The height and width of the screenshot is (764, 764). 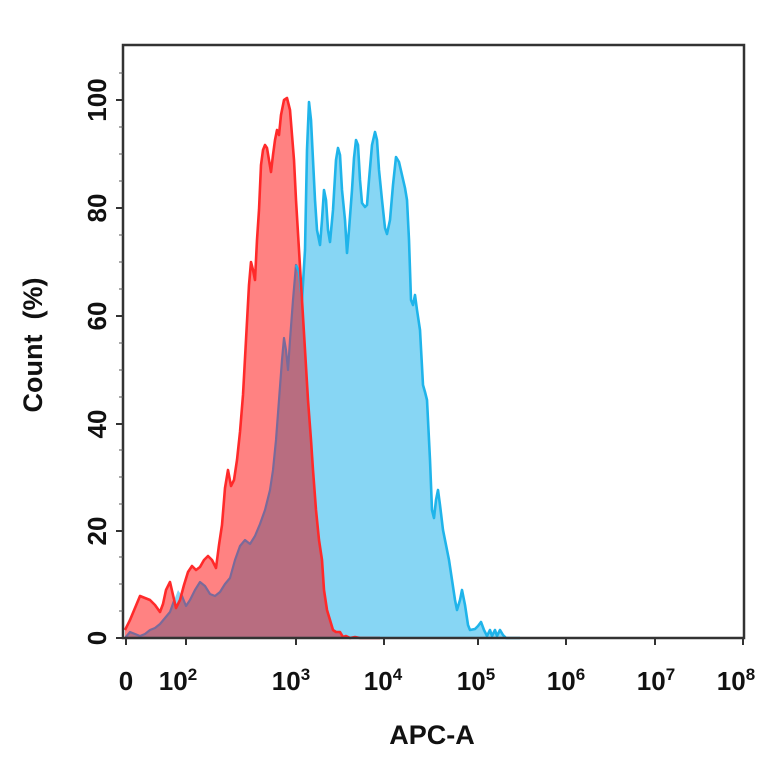 I want to click on y-label-80: 80, so click(x=97, y=208).